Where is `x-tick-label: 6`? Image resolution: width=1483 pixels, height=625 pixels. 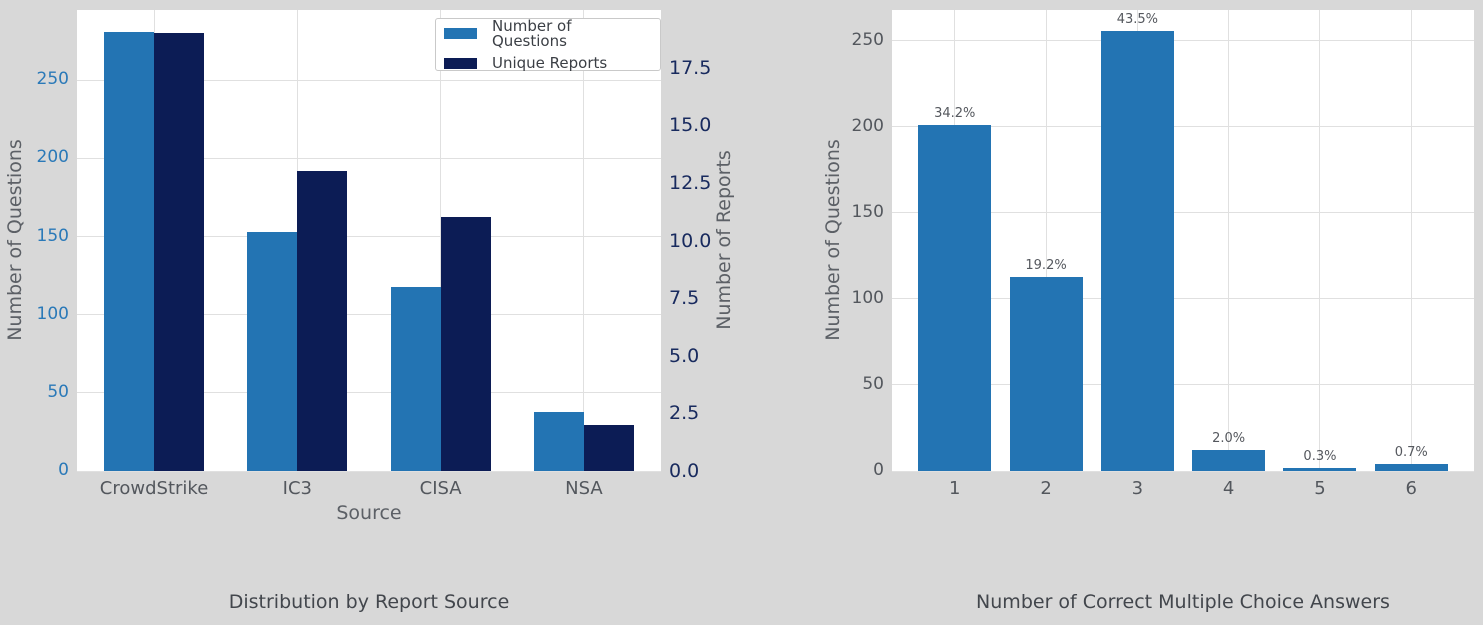
x-tick-label: 6 is located at coordinates (1411, 488).